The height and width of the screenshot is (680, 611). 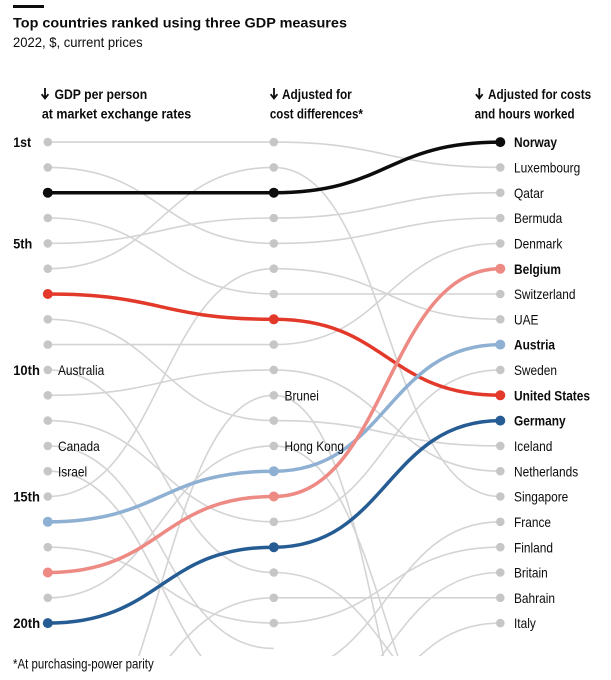 I want to click on svg-text: Iceland, so click(x=533, y=446).